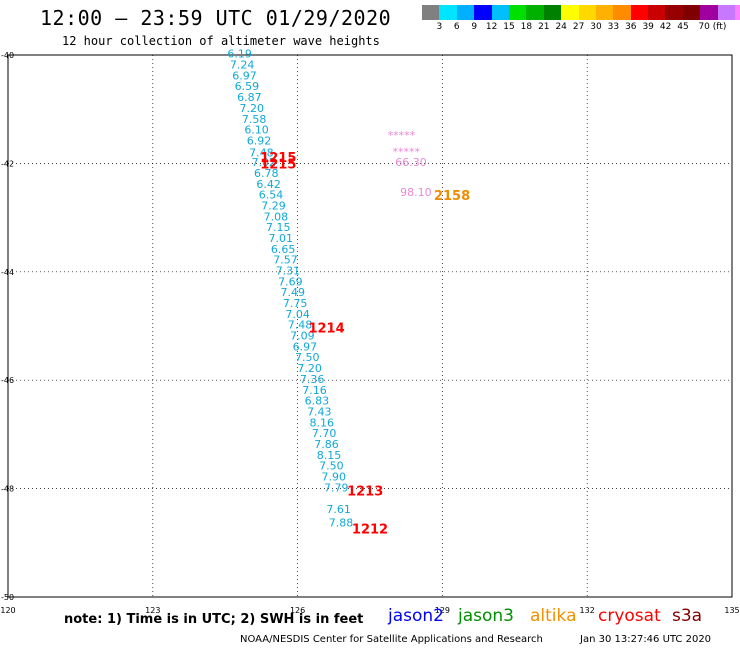  Describe the element at coordinates (613, 27) in the screenshot. I see `colorbar-label: 33` at that location.